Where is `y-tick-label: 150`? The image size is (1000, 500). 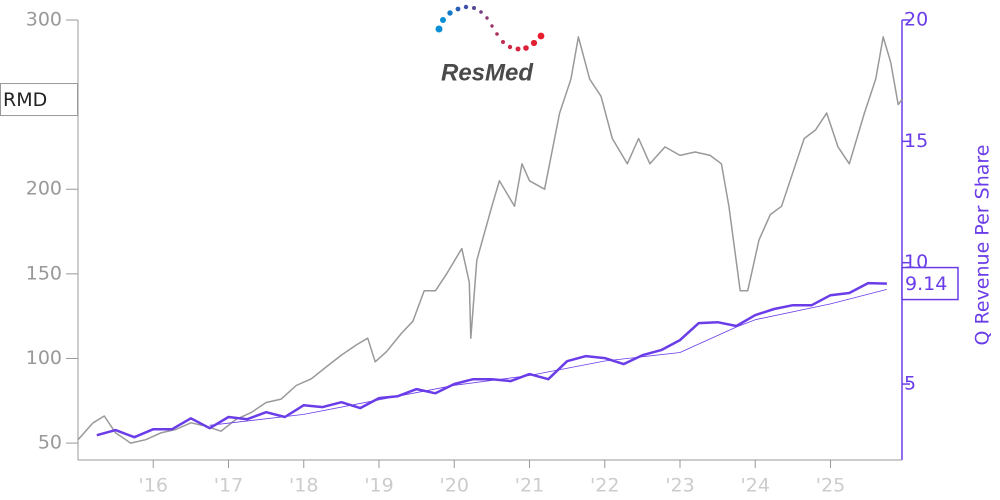 y-tick-label: 150 is located at coordinates (44, 273).